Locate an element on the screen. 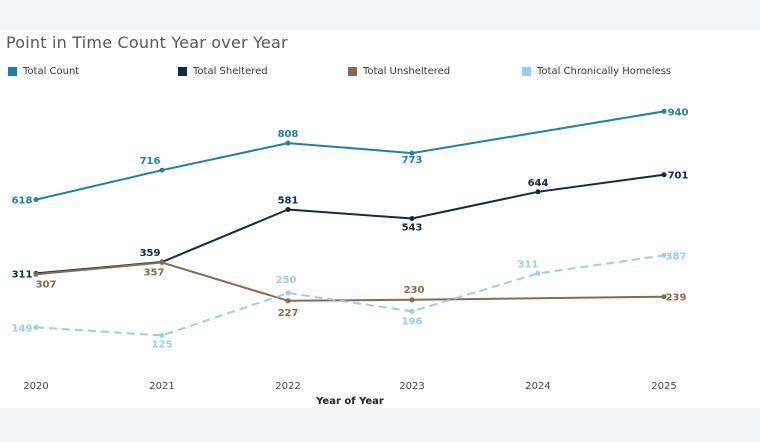 The width and height of the screenshot is (760, 442). data-label: 808 is located at coordinates (288, 134).